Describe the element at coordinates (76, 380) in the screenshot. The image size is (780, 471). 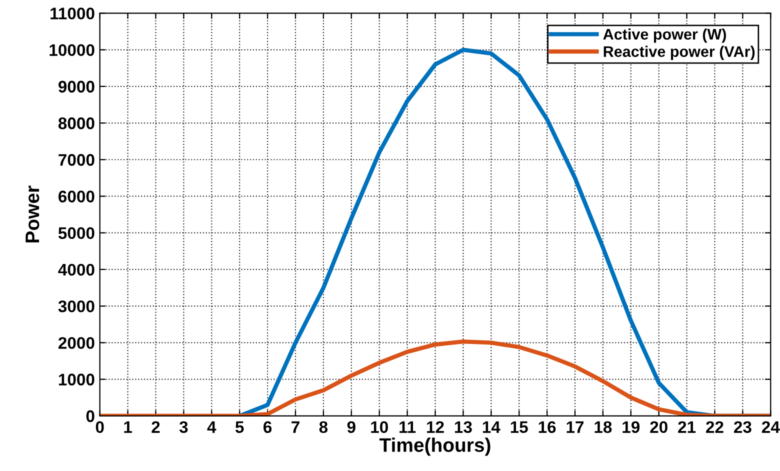
I see `y-tick-label: 1000` at that location.